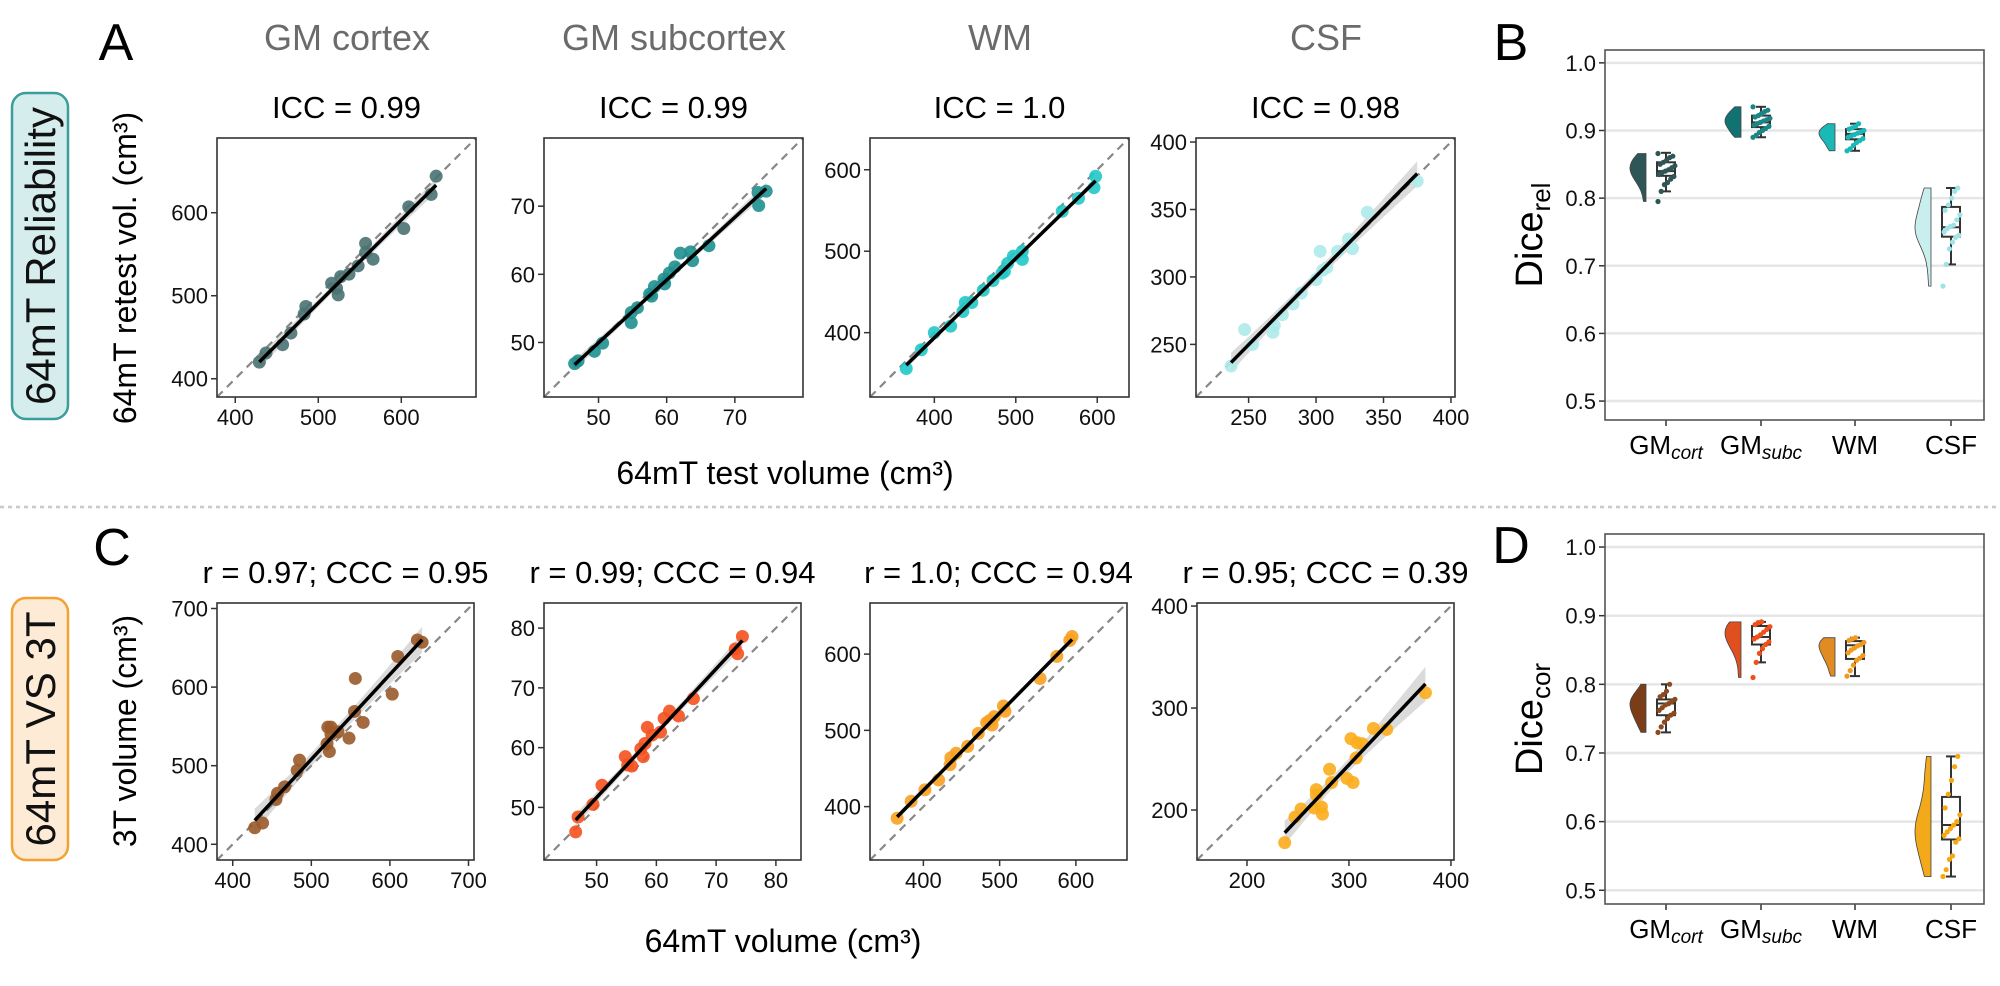 The image size is (2000, 986). I want to click on category-label-main: GM, so click(1741, 445).